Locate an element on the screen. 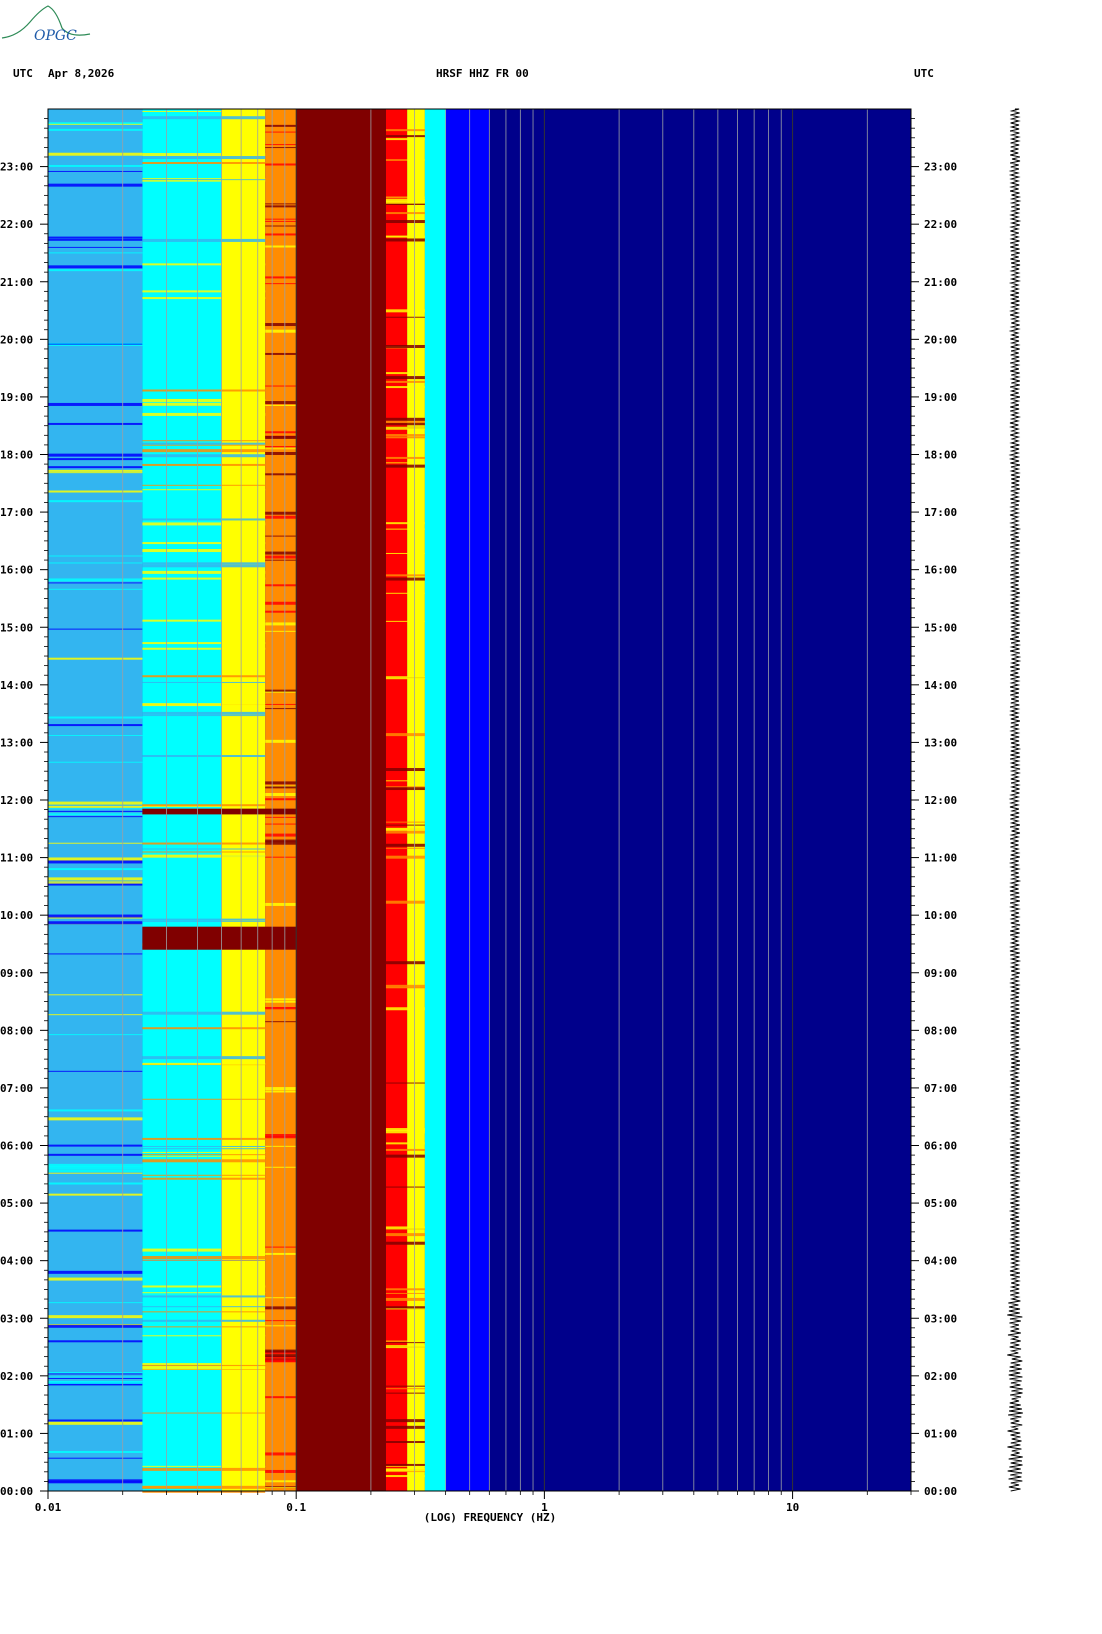 The height and width of the screenshot is (1634, 1102). y-tick-label-right: 19:00 is located at coordinates (940, 397).